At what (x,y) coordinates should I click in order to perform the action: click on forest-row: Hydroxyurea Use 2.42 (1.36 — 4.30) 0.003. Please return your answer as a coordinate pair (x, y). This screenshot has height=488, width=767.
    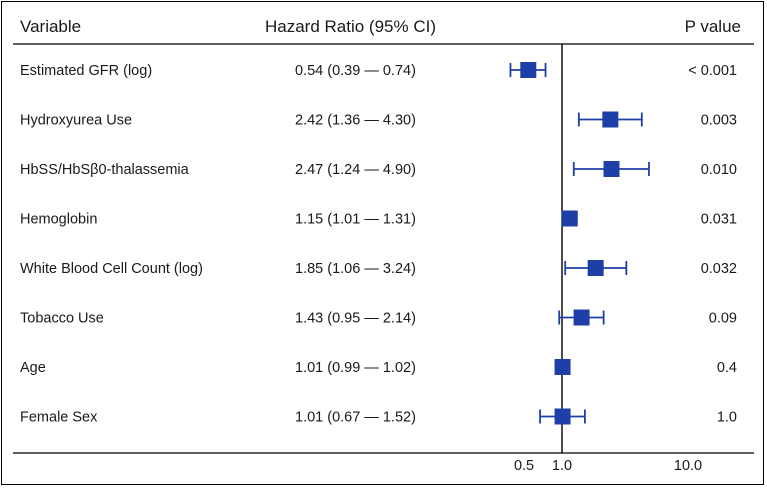
    Looking at the image, I should click on (378, 120).